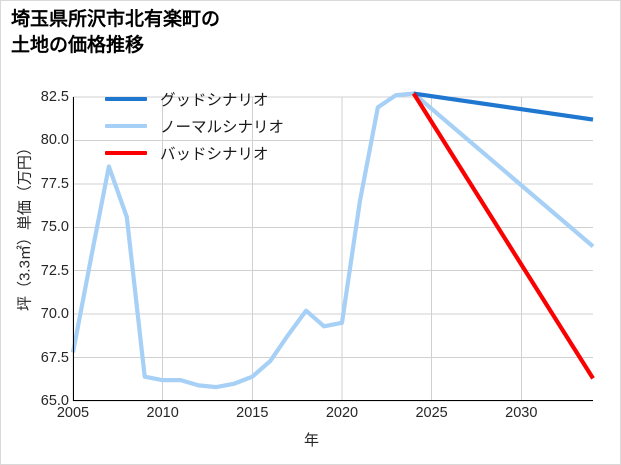  Describe the element at coordinates (54, 314) in the screenshot. I see `y-tick-label: 70.0` at that location.